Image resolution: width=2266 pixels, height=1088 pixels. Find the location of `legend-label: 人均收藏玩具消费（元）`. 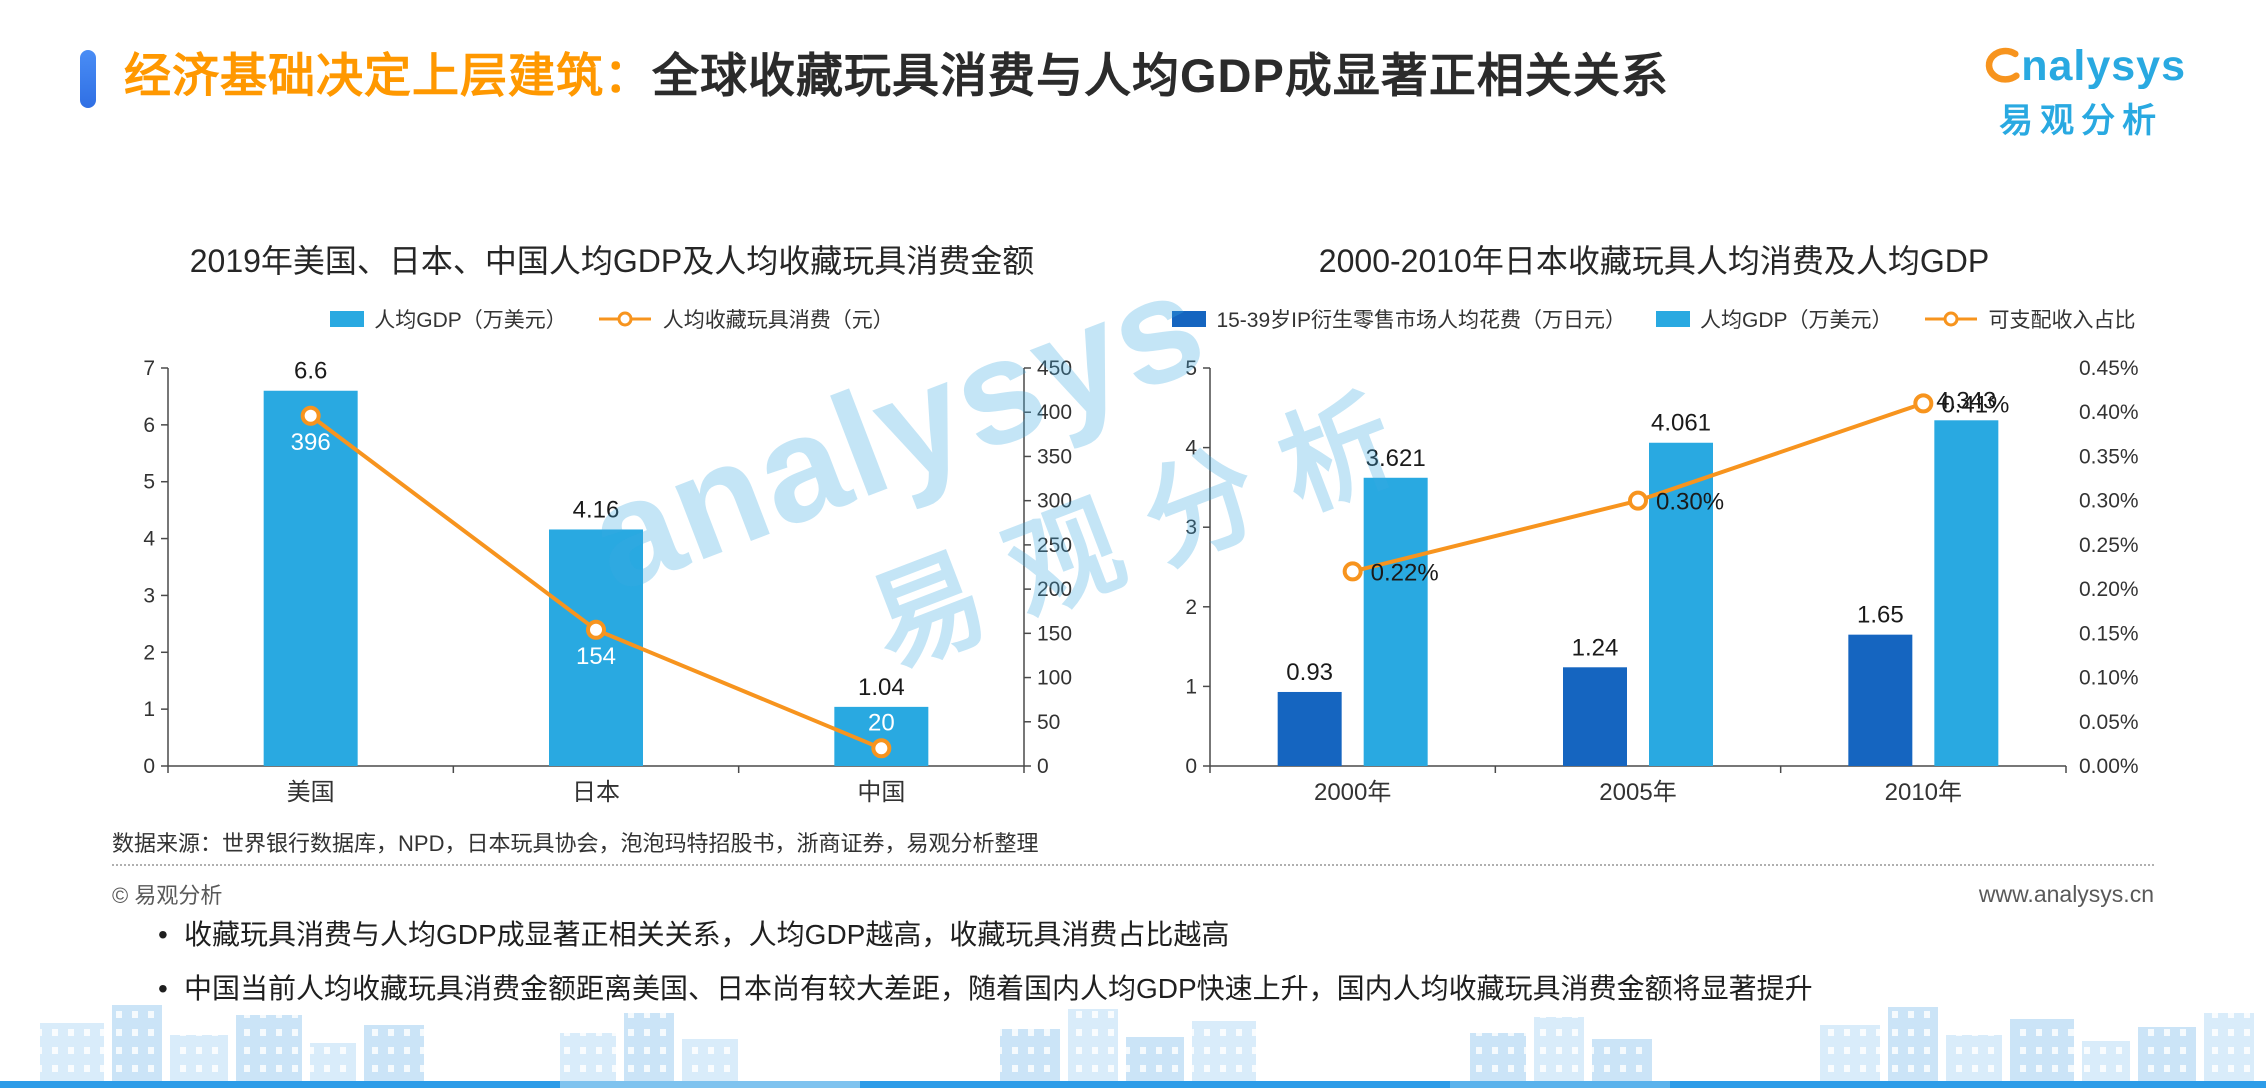

legend-label: 人均收藏玩具消费（元） is located at coordinates (778, 320).